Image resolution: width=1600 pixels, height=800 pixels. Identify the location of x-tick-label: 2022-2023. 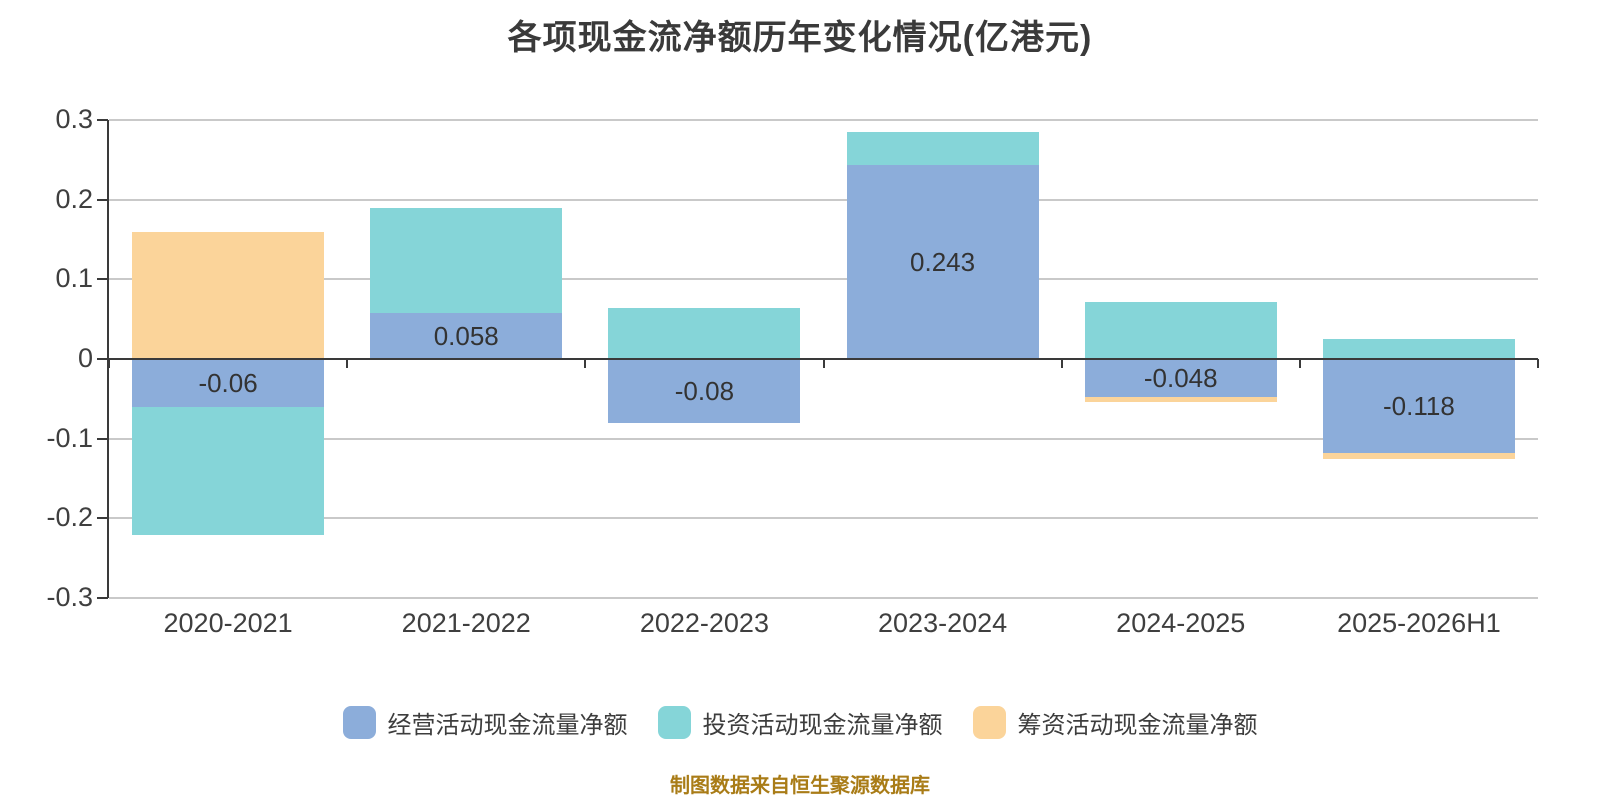
(704, 623).